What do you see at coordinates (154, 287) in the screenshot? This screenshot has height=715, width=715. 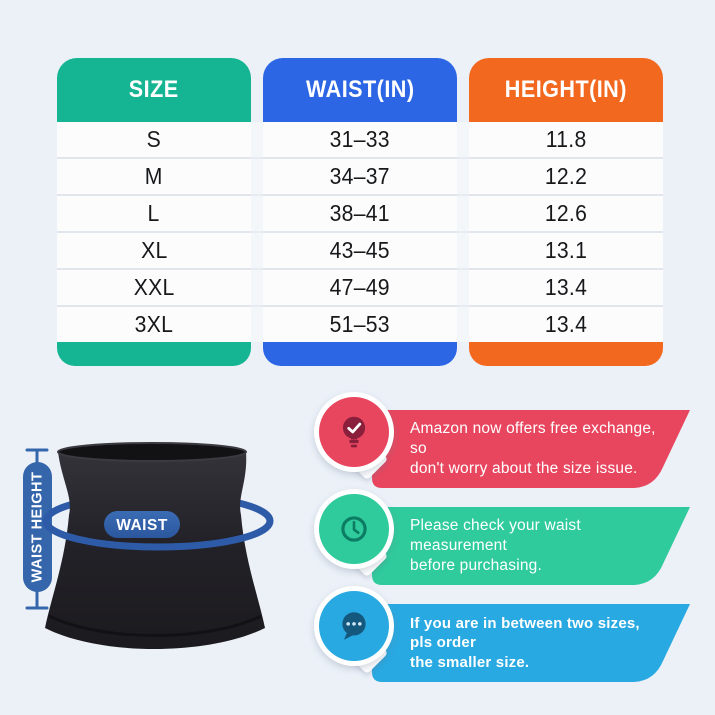 I see `cell-size: XXL` at bounding box center [154, 287].